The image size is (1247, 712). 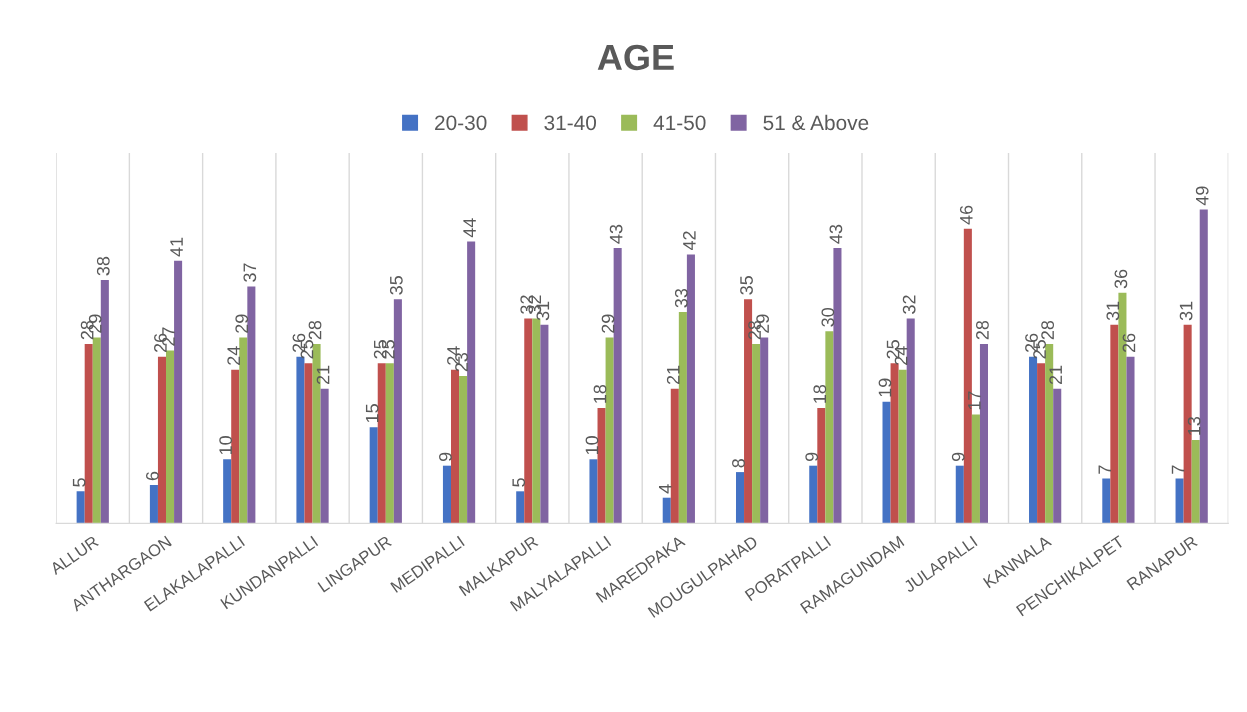 I want to click on data-label: 38, so click(x=103, y=266).